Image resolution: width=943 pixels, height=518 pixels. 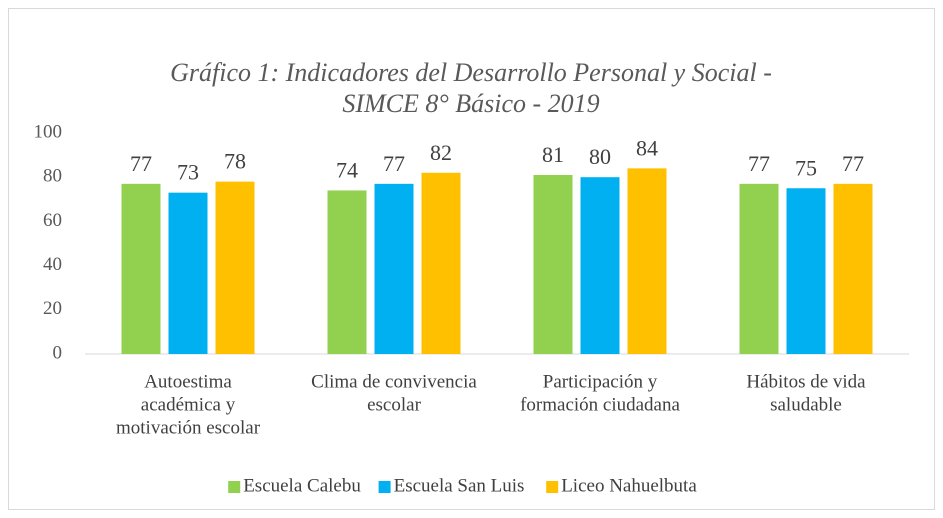 What do you see at coordinates (52, 264) in the screenshot?
I see `y-tick-label: 40` at bounding box center [52, 264].